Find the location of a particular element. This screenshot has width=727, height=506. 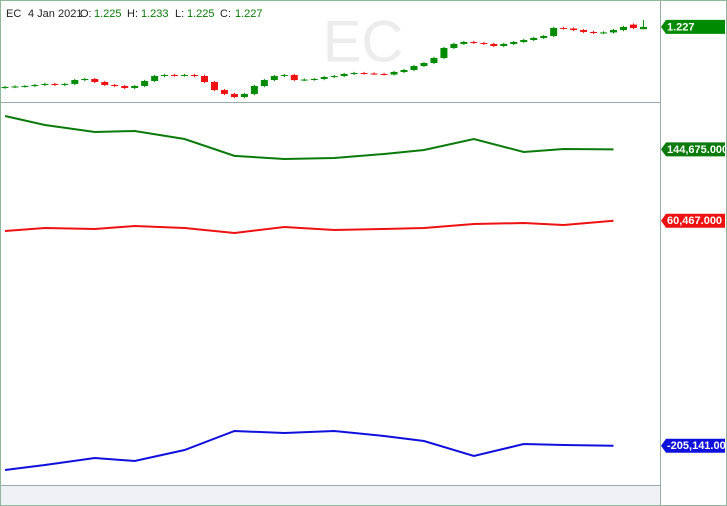

price-label: 1.227 is located at coordinates (681, 27).